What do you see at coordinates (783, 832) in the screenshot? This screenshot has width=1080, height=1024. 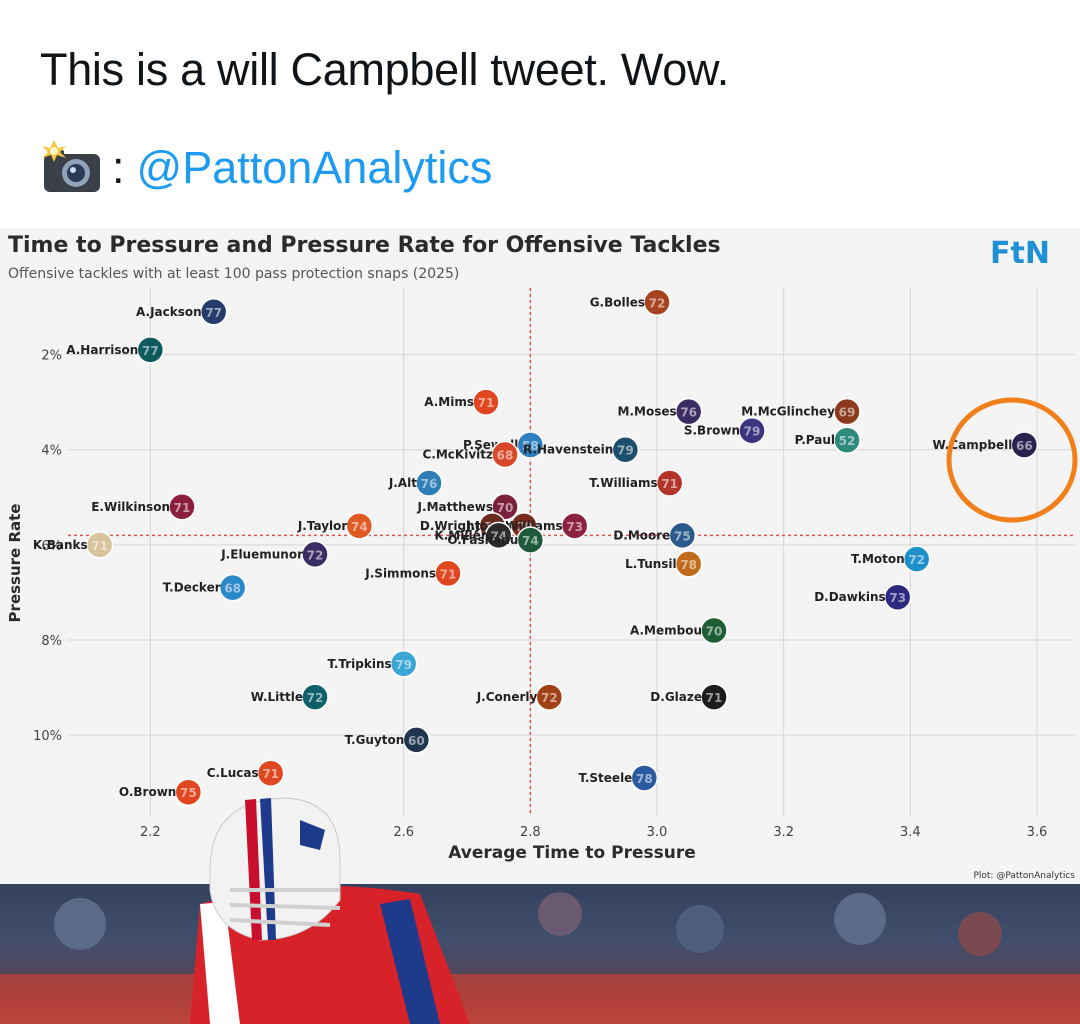 I see `x-tick-label: 3.2` at bounding box center [783, 832].